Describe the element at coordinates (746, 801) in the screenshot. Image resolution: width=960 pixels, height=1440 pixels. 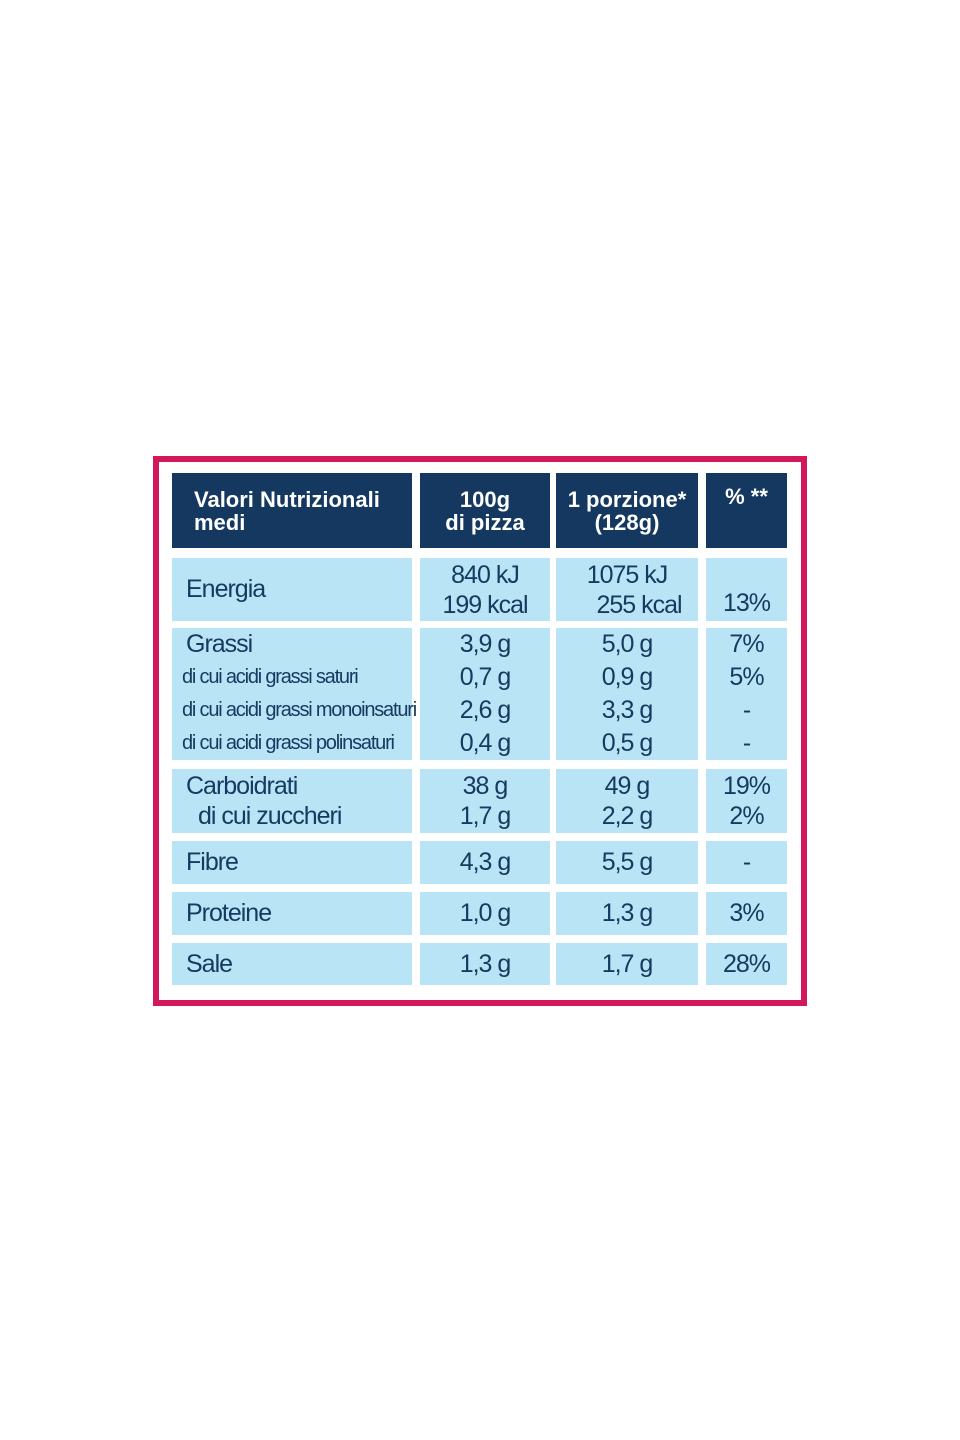
I see `table-cell: 19% 2%` at that location.